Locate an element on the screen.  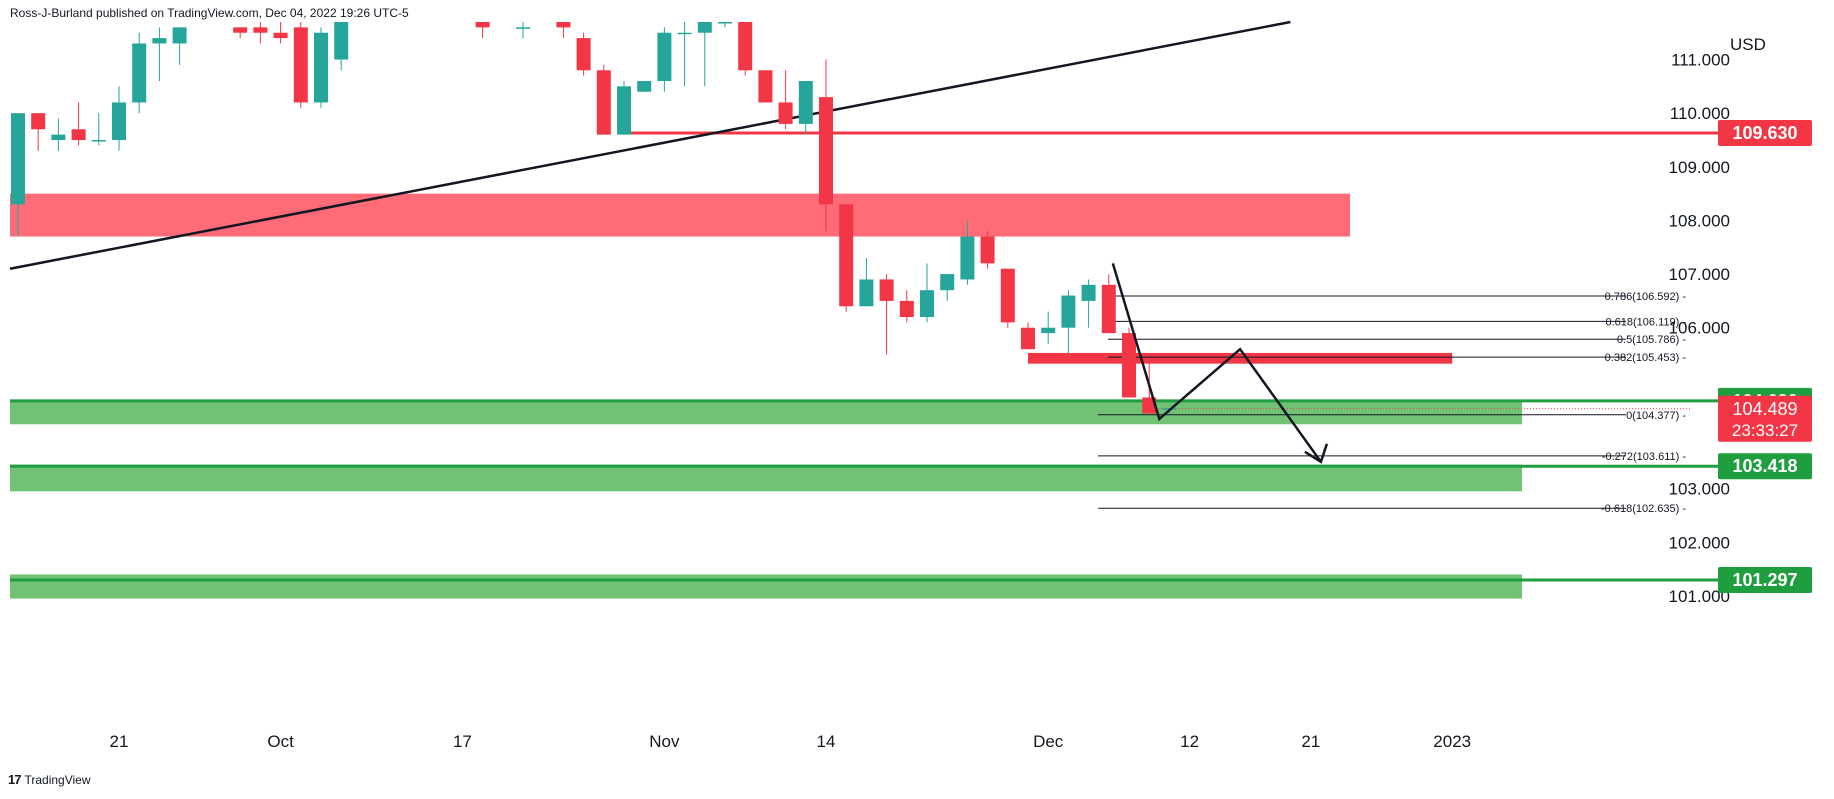
x-tick-label: Nov is located at coordinates (664, 741).